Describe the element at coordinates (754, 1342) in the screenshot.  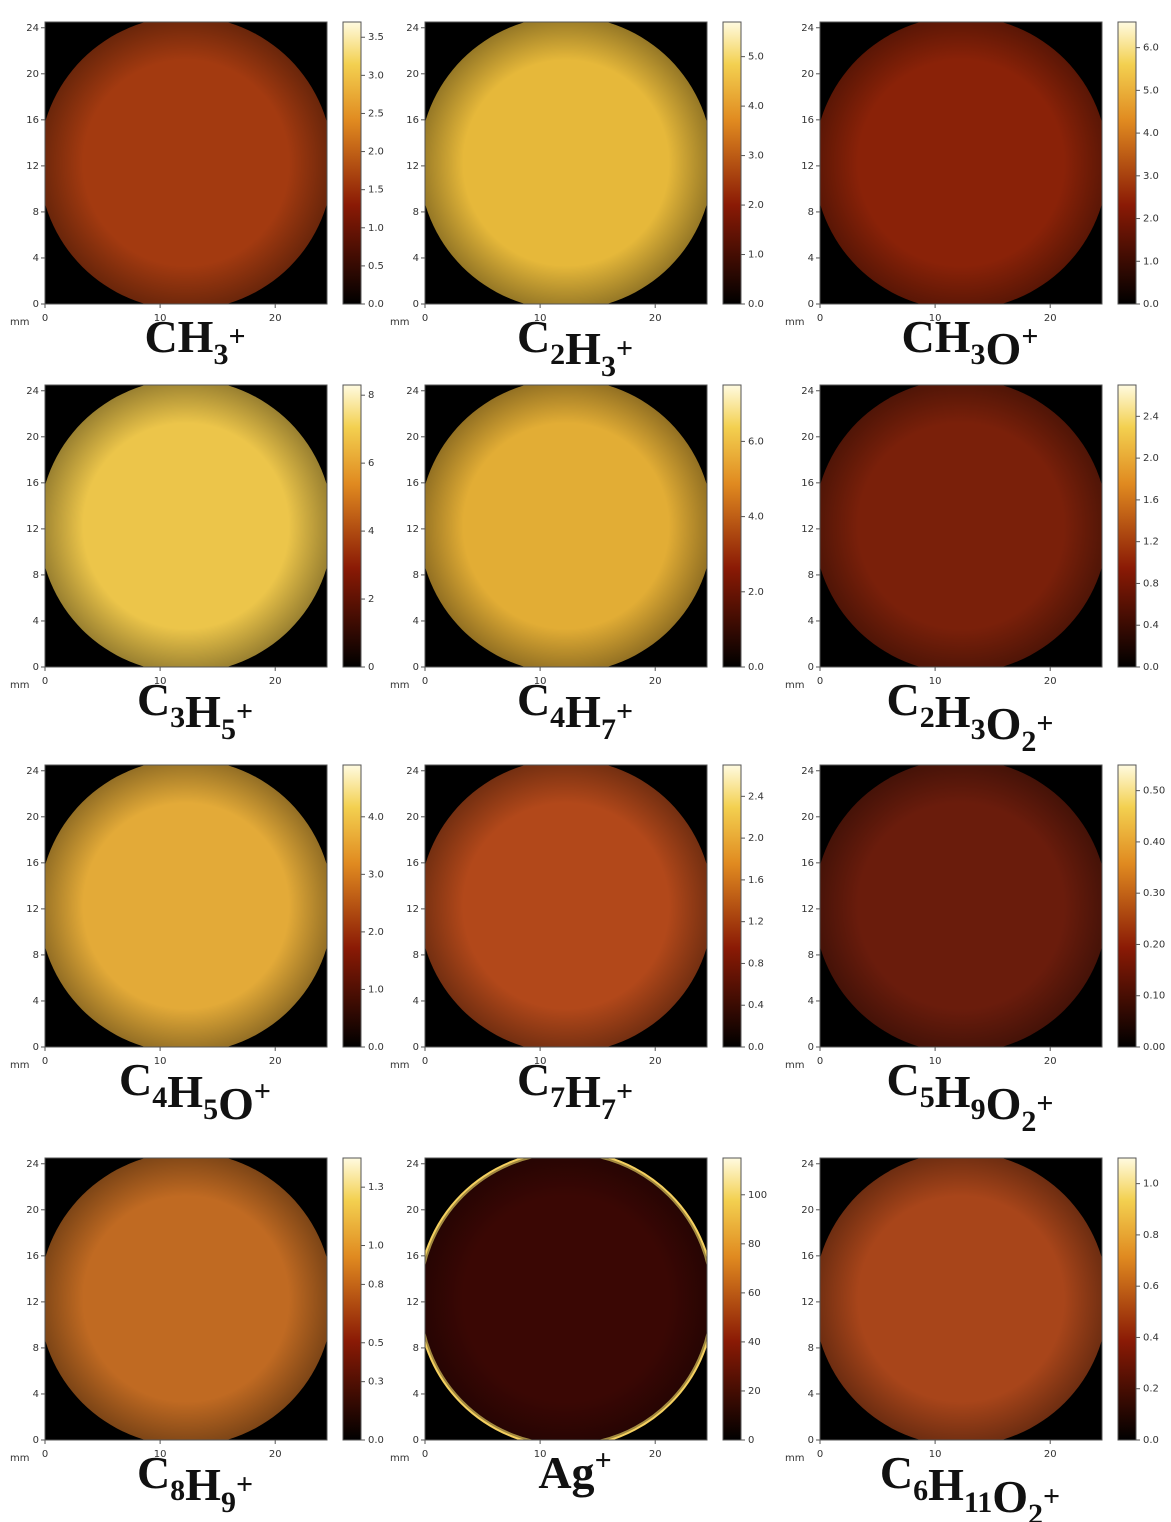
I see `colorbar-tick-label: 40` at that location.